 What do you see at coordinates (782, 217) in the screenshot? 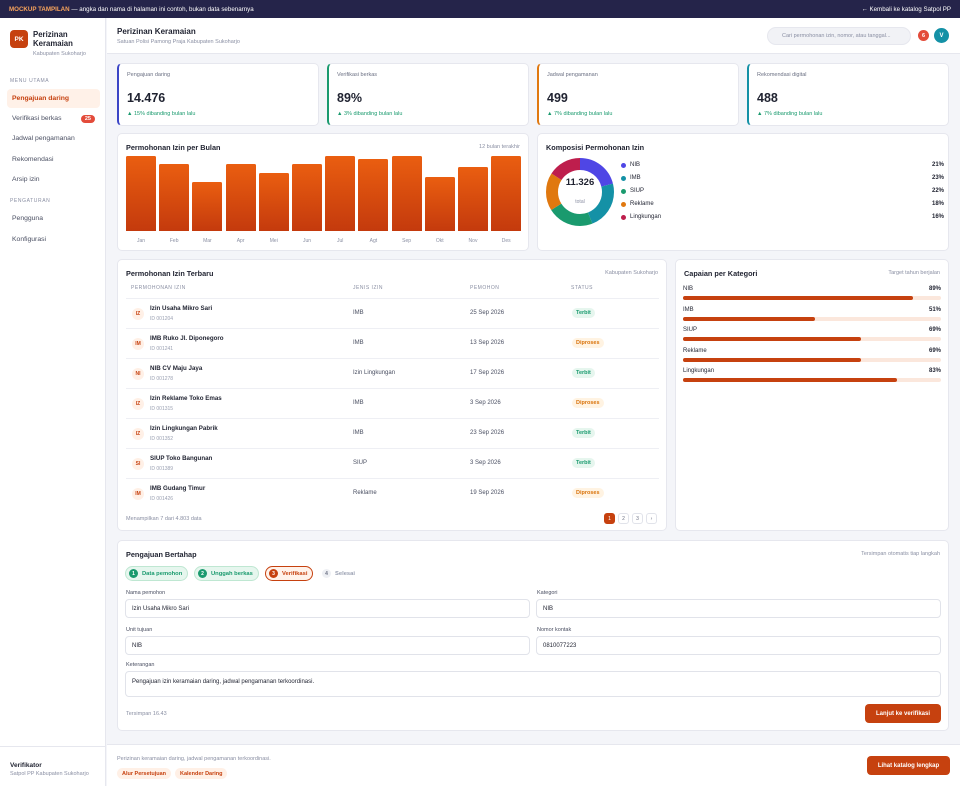
I see `legend-item-lingkungan: Lingkungan 16%` at bounding box center [782, 217].